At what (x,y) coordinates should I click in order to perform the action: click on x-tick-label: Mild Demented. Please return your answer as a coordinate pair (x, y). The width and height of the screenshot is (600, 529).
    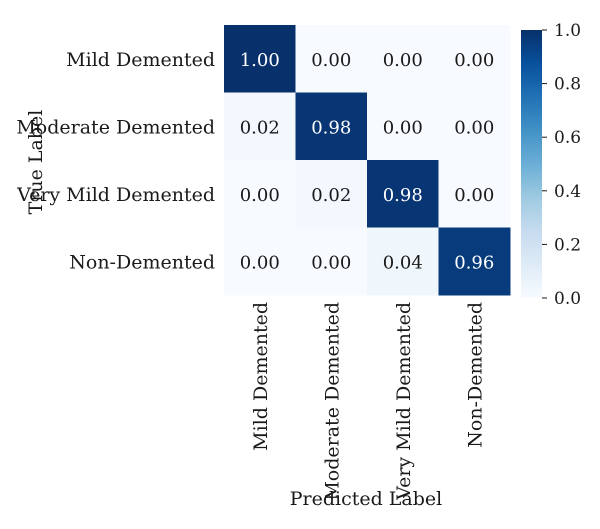
    Looking at the image, I should click on (261, 376).